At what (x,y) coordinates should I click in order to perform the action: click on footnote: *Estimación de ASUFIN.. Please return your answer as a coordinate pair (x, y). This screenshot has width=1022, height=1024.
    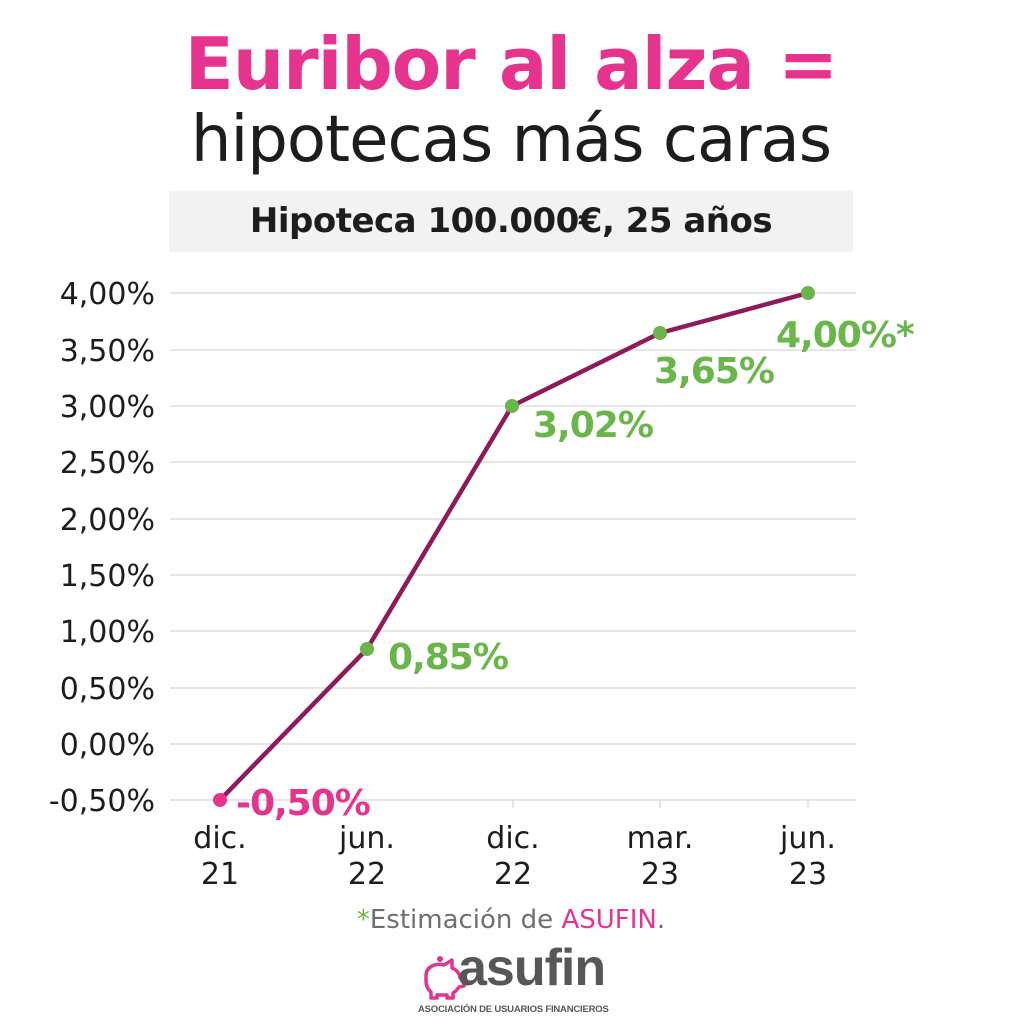
    Looking at the image, I should click on (511, 920).